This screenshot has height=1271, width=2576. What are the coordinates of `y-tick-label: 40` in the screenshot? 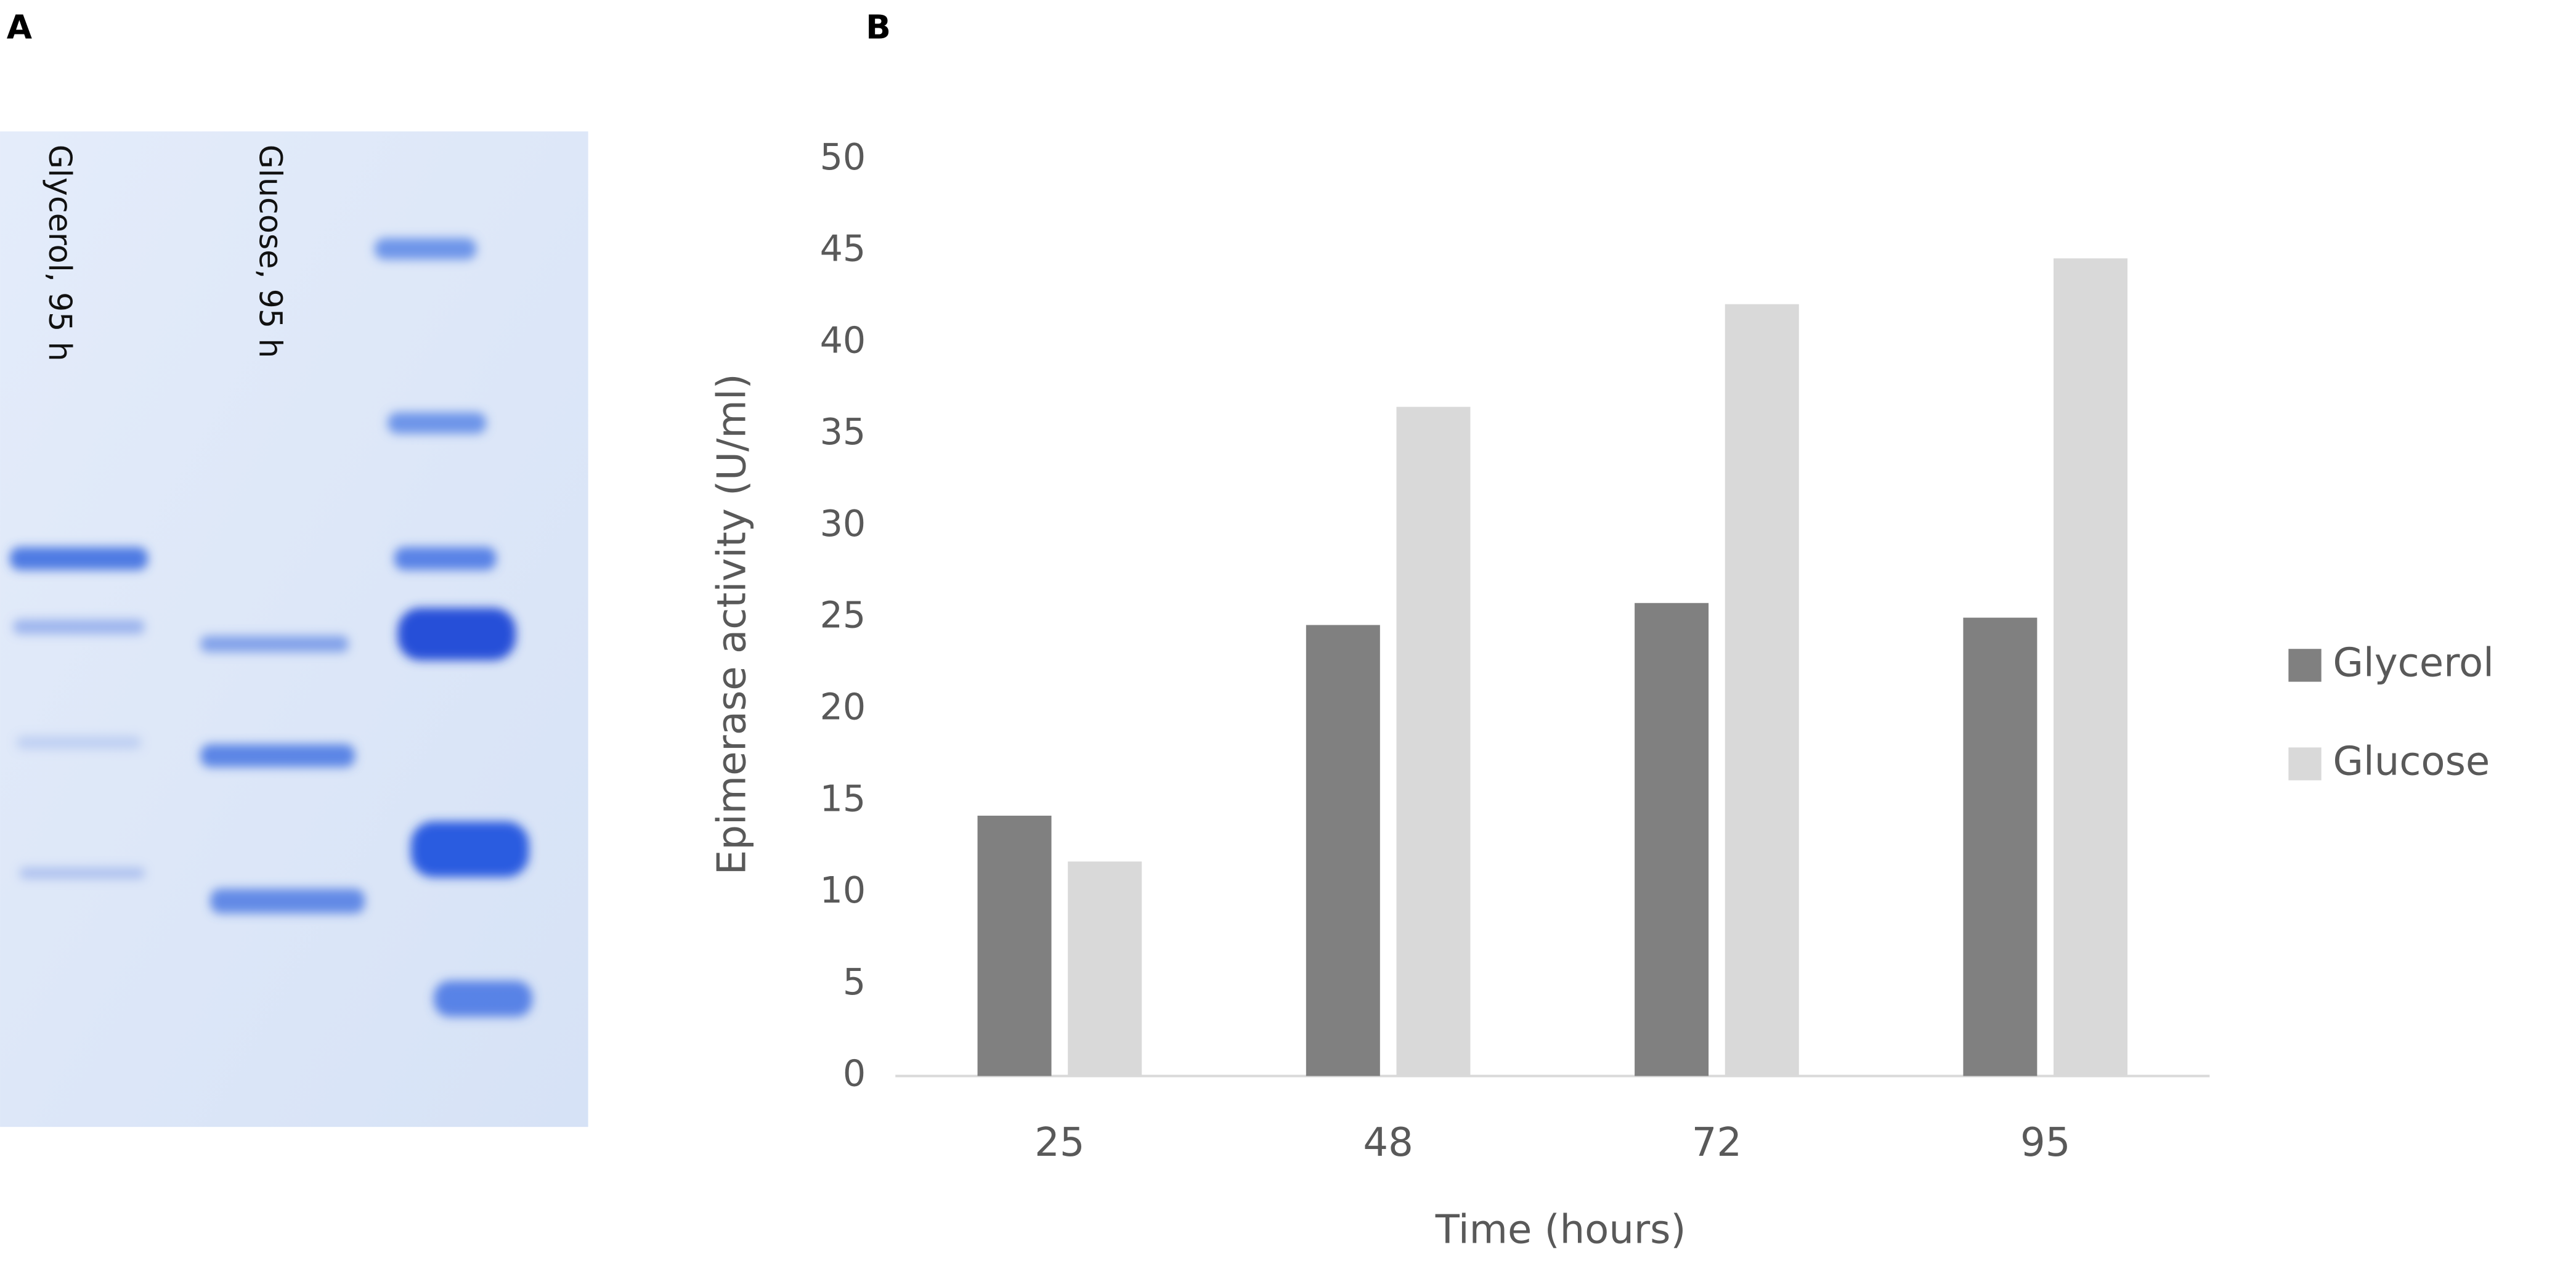 It's located at (843, 340).